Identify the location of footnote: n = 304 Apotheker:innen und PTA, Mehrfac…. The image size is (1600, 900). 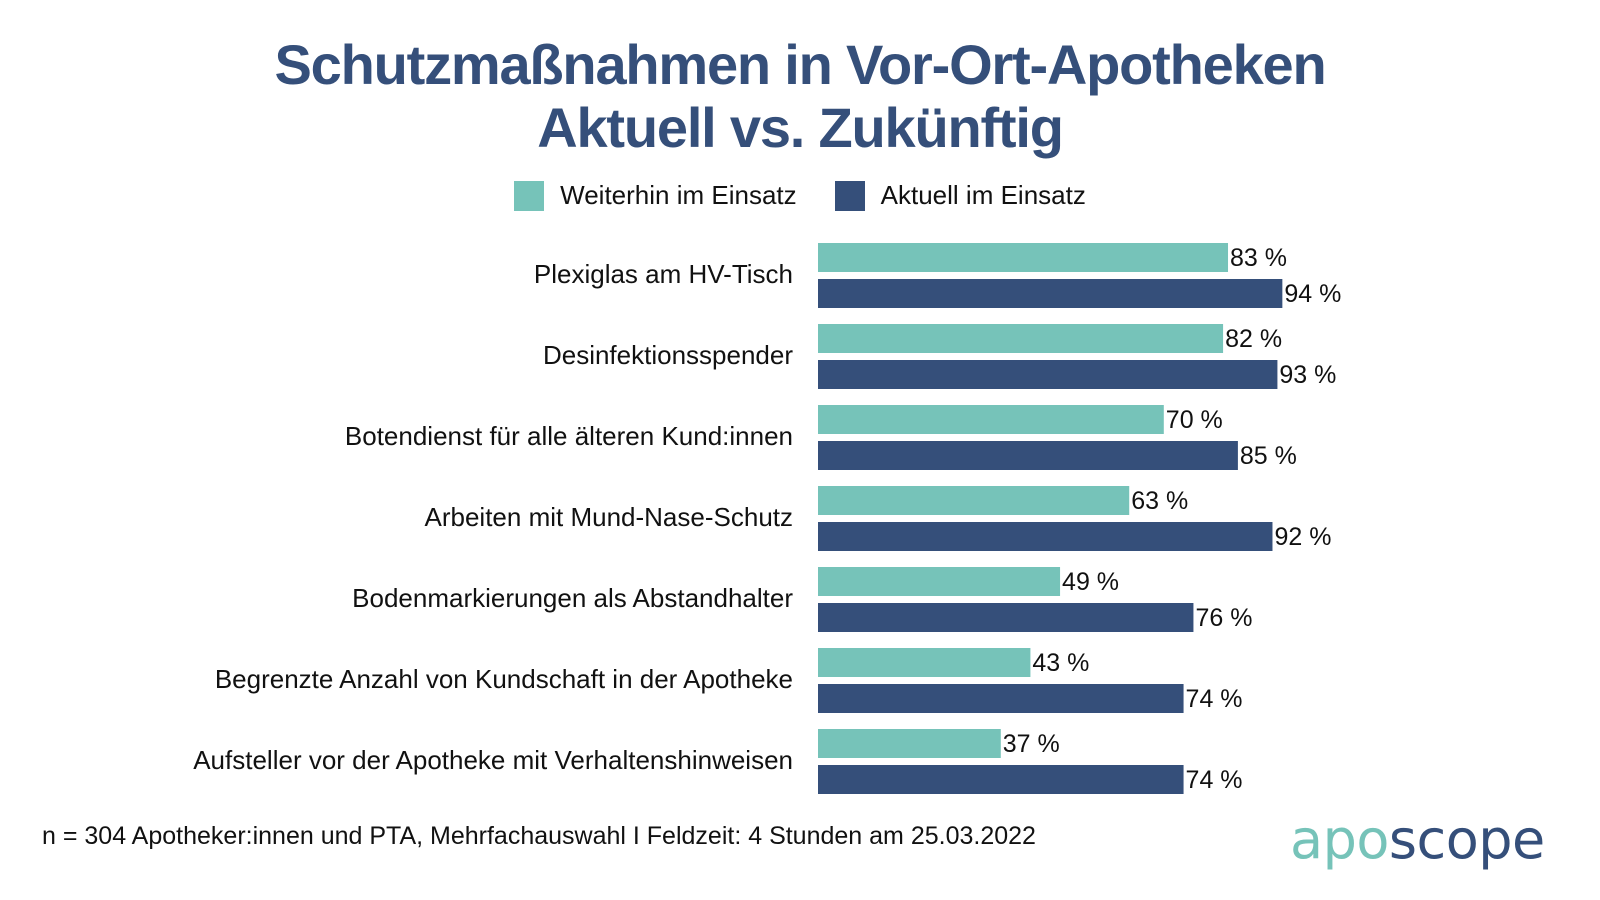
(539, 836).